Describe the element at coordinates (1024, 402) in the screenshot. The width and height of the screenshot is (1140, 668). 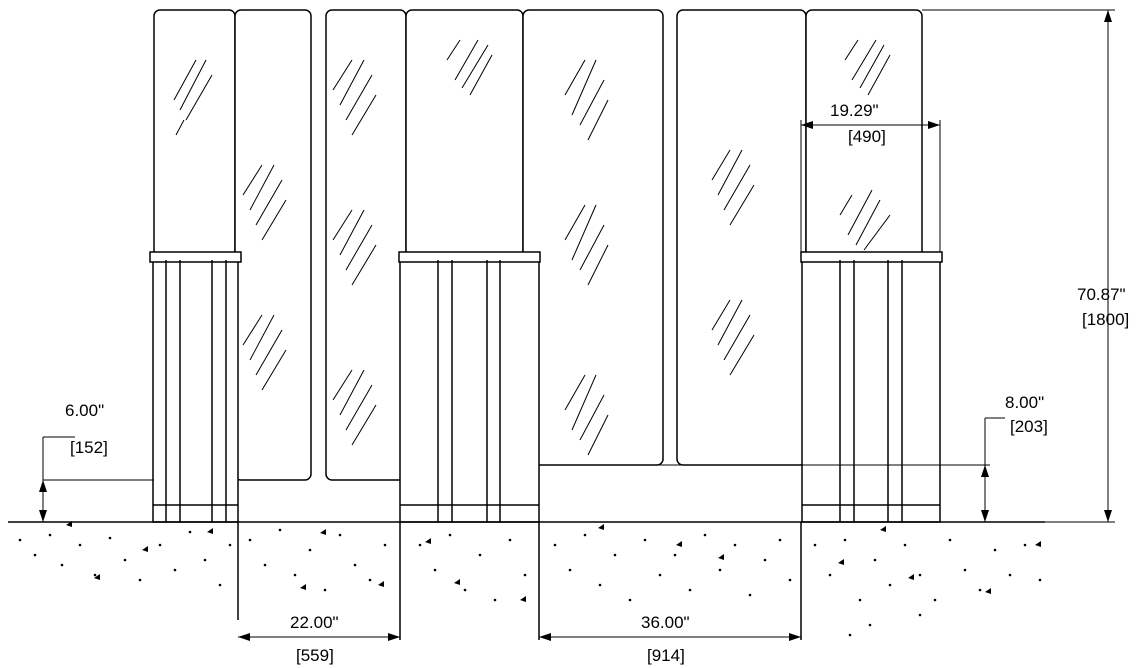
I see `dim-text-base-right-imperial: 8.00"` at that location.